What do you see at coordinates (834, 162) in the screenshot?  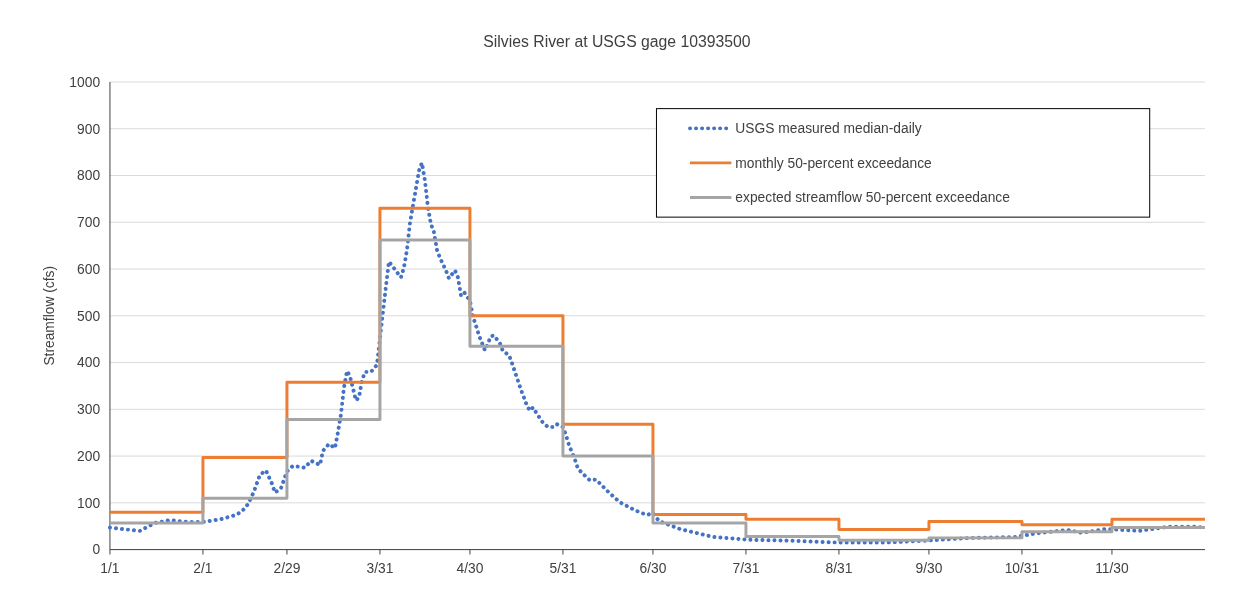 I see `legend-label: monthly 50-percent exceedance` at bounding box center [834, 162].